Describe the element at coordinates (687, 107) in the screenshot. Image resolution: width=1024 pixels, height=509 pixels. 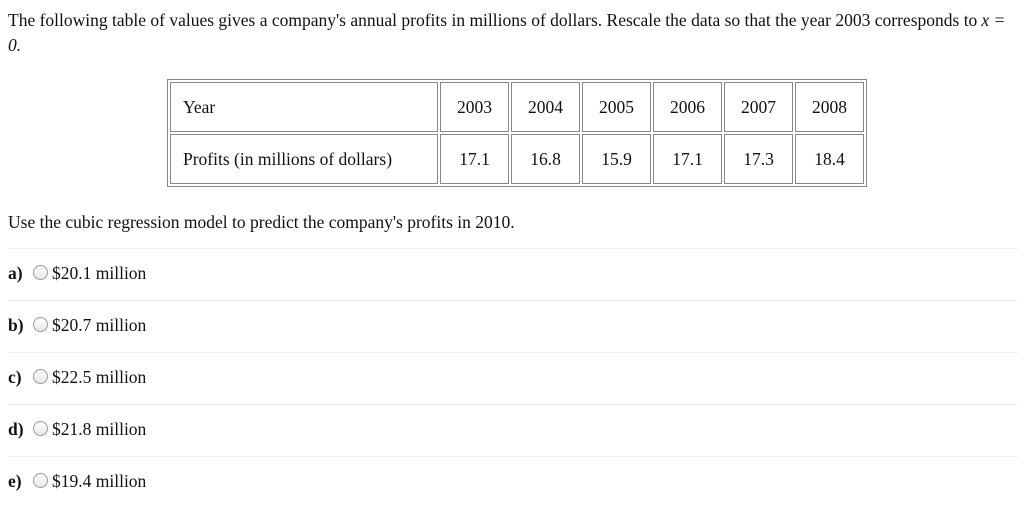
I see `table-cell: 2006` at that location.